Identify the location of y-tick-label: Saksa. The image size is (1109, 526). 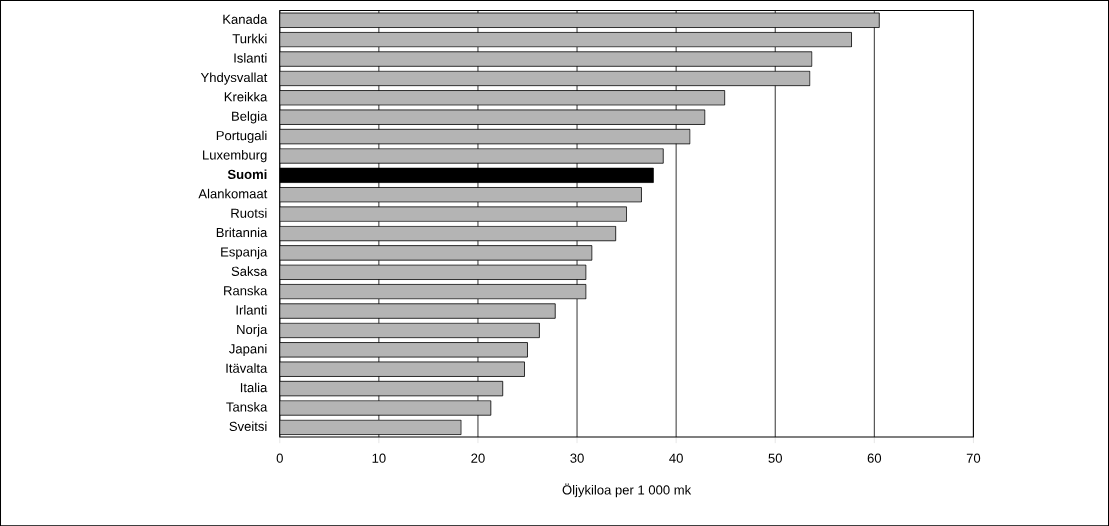
(249, 271).